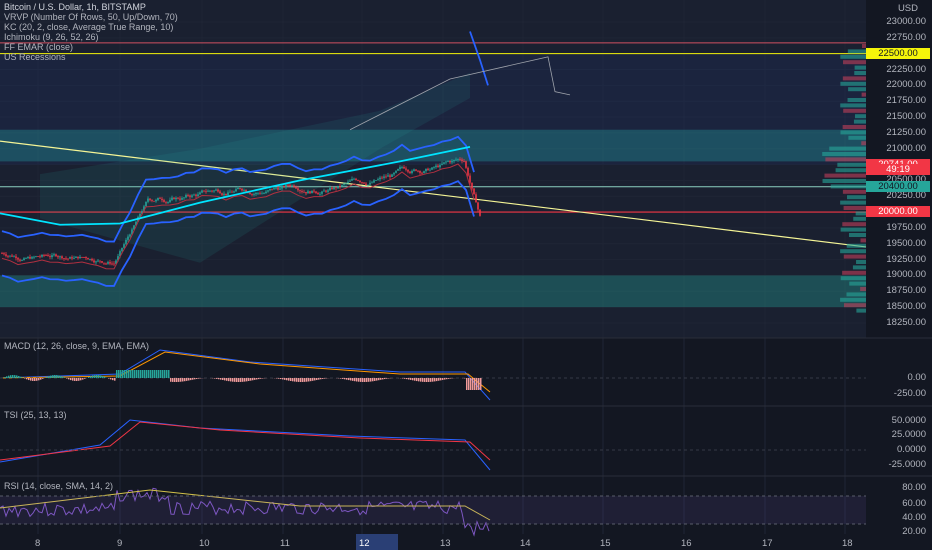  Describe the element at coordinates (906, 21) in the screenshot. I see `price-tick: 23000.00` at that location.